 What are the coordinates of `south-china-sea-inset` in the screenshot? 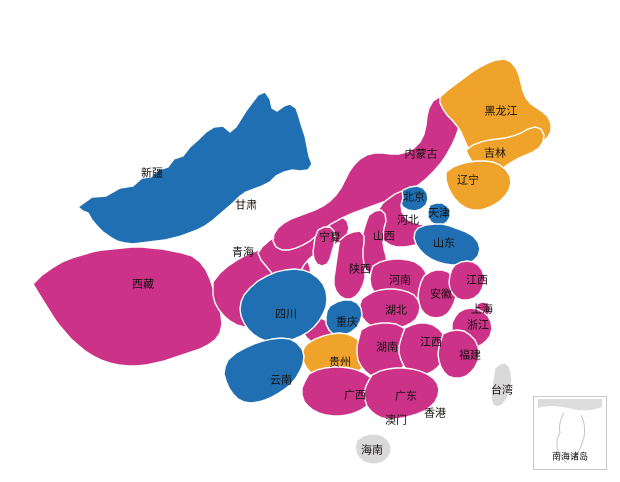 It's located at (570, 433).